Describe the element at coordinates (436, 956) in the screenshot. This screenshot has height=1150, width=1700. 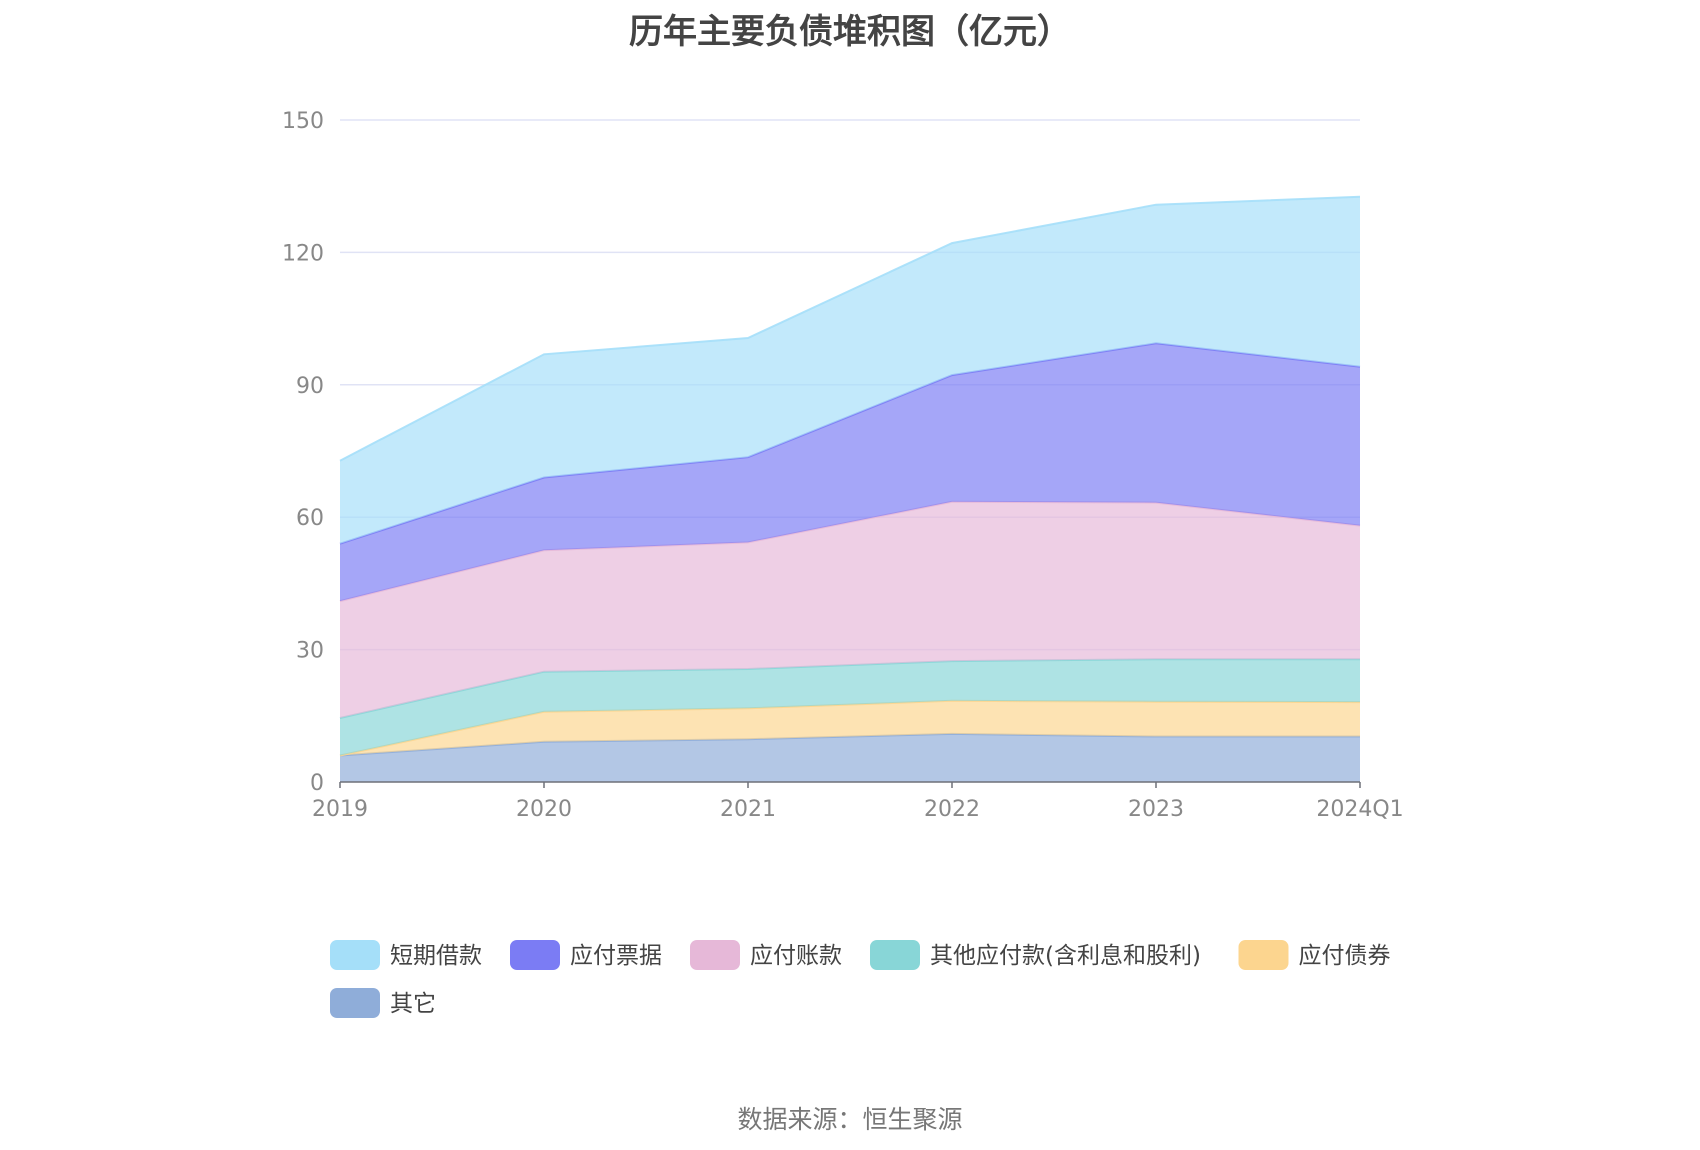
I see `legend-label: 短期借款` at that location.